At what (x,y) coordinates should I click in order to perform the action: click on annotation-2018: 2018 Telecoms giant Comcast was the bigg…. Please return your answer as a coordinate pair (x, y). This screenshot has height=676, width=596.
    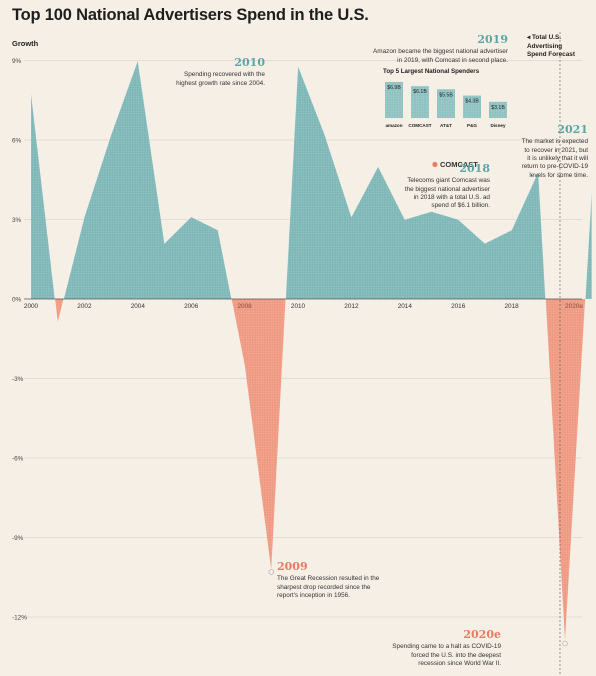
    Looking at the image, I should click on (447, 186).